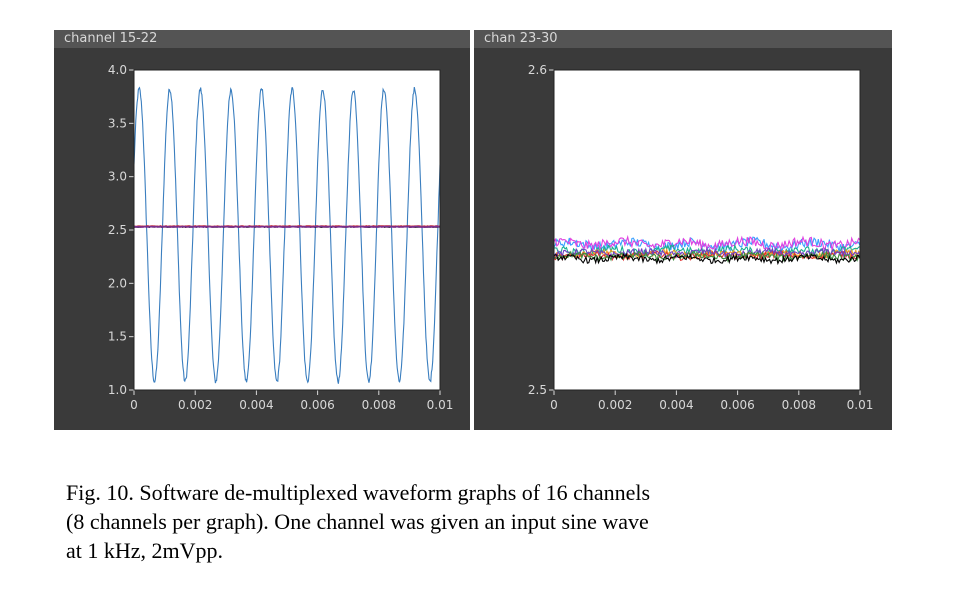 The image size is (976, 612). I want to click on right-x-tick-label: 0.004, so click(676, 405).